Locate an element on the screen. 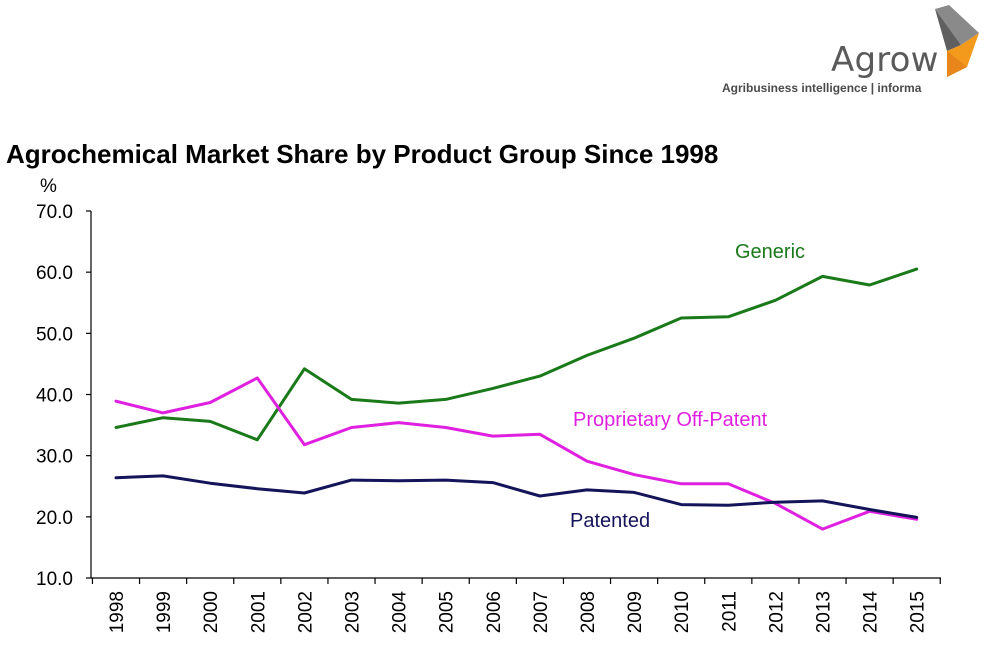 This screenshot has height=650, width=987. y-tick-label: 40.0 is located at coordinates (54, 396).